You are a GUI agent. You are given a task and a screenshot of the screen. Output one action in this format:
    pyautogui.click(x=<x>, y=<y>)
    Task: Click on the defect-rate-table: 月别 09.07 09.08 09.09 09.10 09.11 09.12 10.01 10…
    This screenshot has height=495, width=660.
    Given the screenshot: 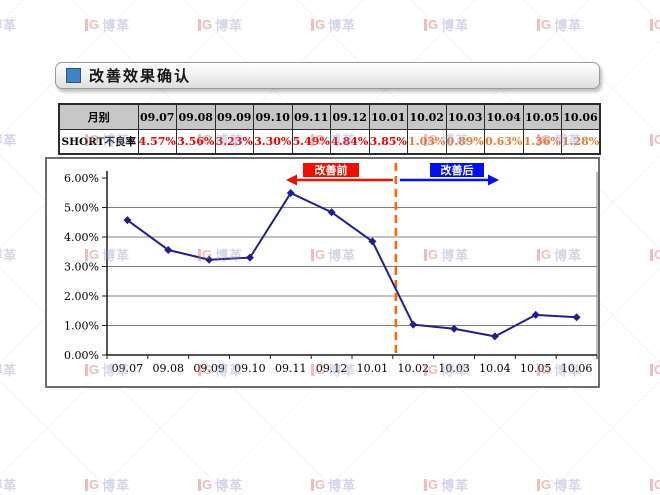 What is the action you would take?
    pyautogui.click(x=329, y=129)
    